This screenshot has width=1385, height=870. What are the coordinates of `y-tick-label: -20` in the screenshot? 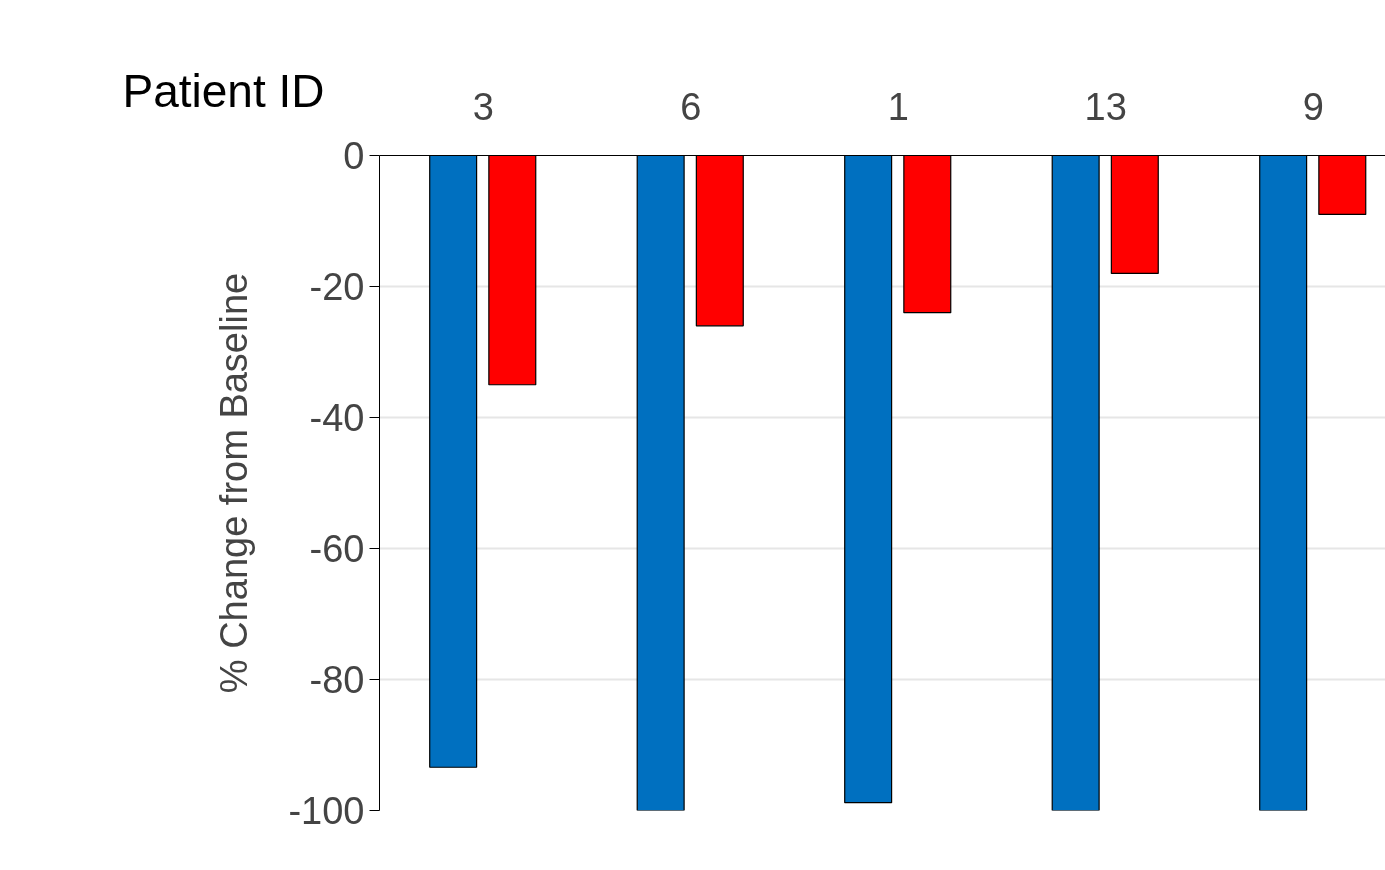 It's located at (337, 287).